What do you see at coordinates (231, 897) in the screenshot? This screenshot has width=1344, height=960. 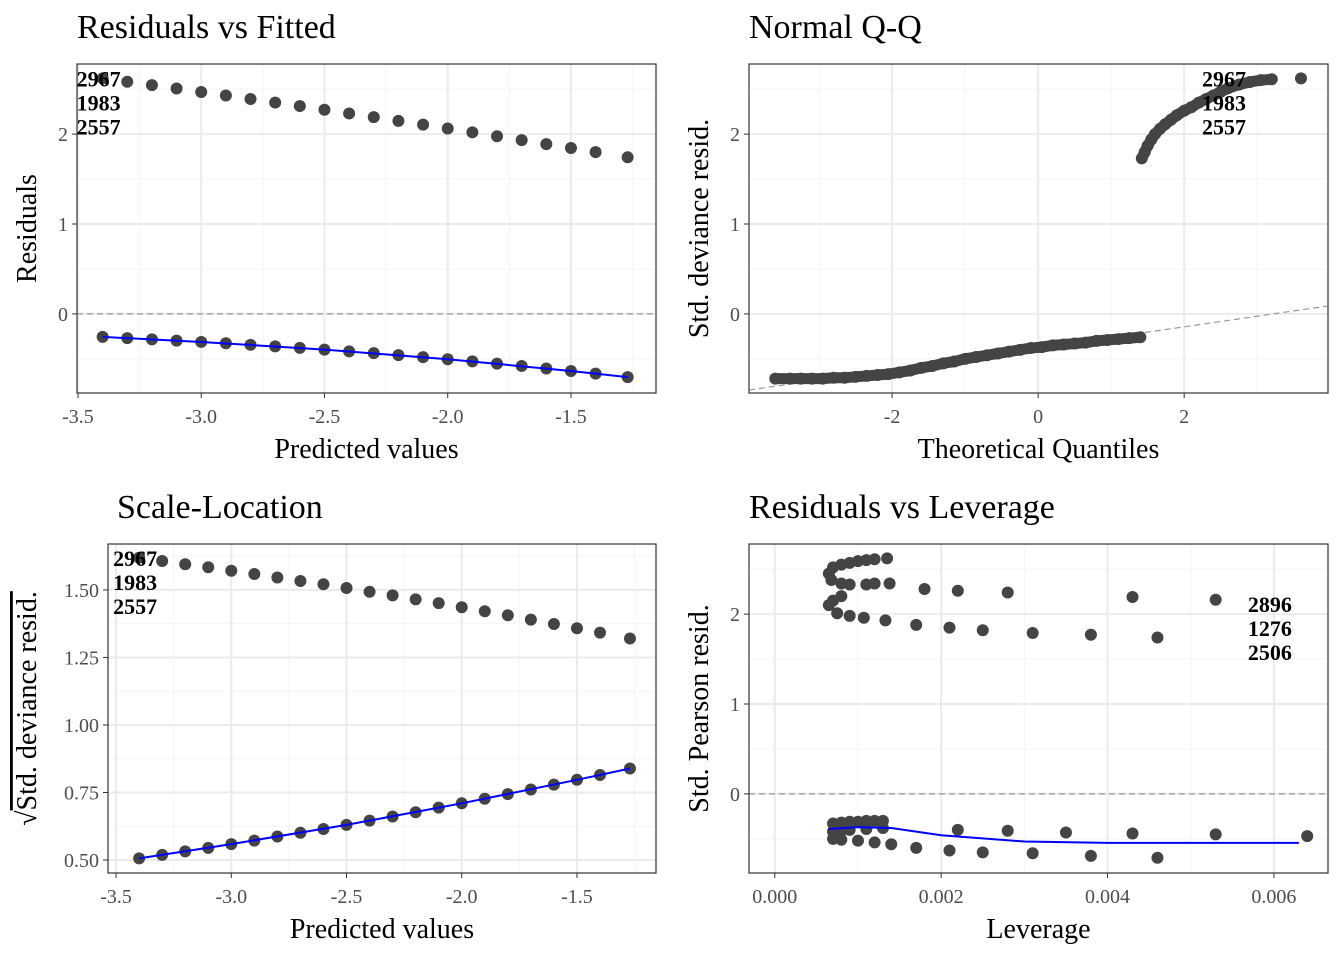 I see `x-tick-label: -3.0` at bounding box center [231, 897].